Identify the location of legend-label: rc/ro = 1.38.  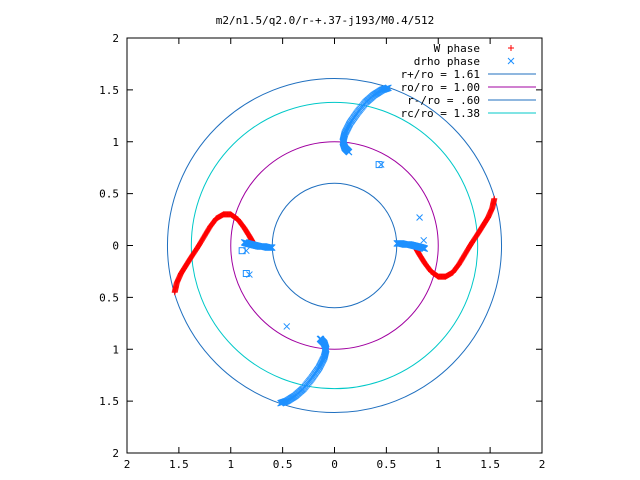
(440, 113).